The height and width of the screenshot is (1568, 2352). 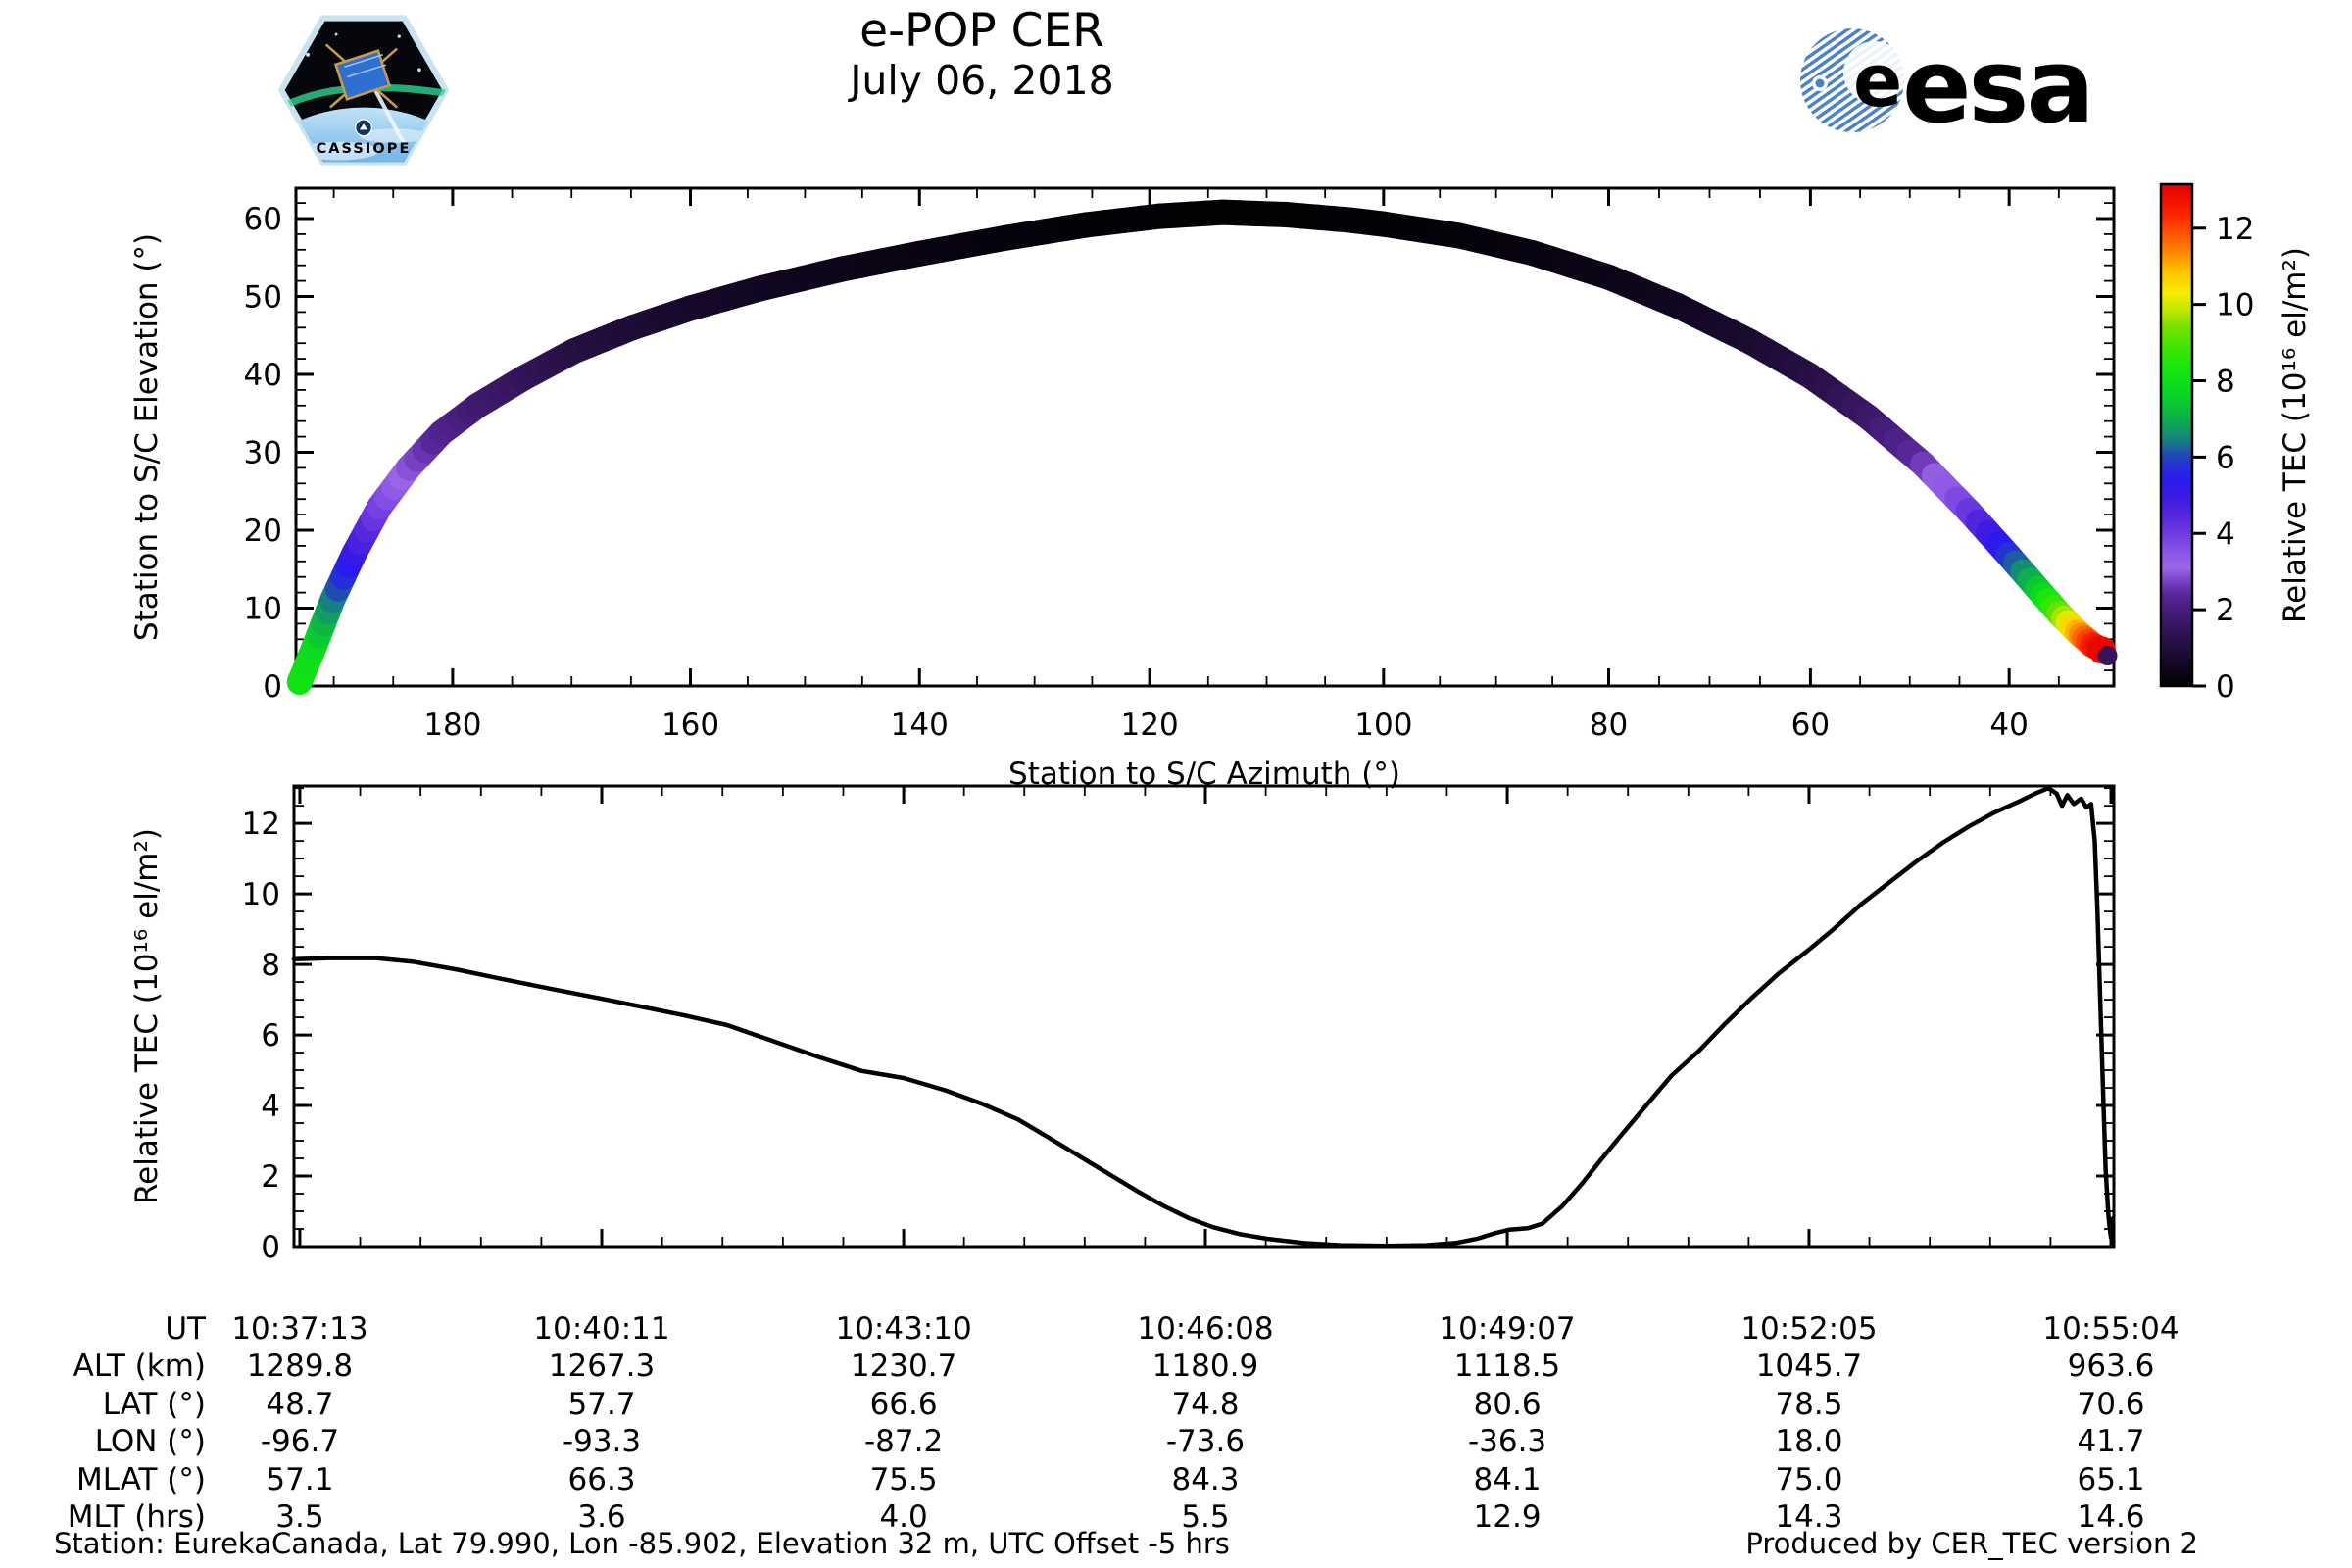 What do you see at coordinates (300, 1479) in the screenshot?
I see `table-cell: 57.1` at bounding box center [300, 1479].